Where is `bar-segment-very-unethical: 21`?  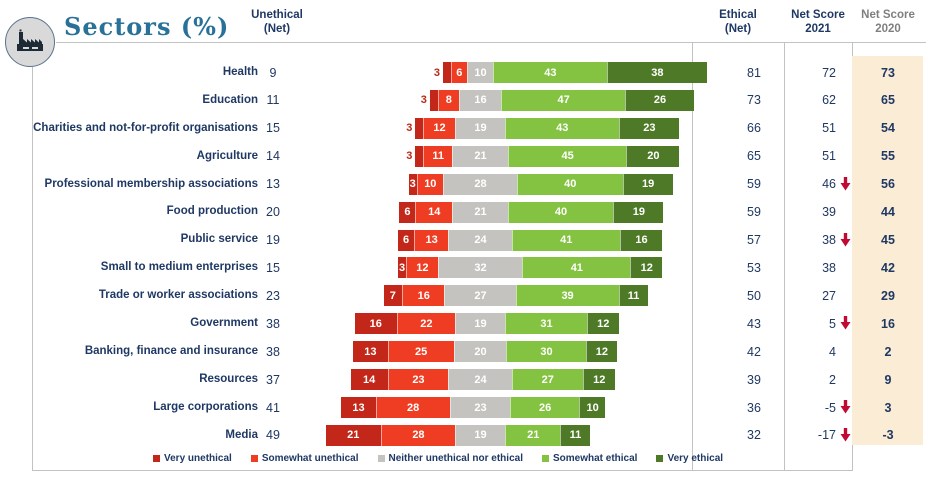 bar-segment-very-unethical: 21 is located at coordinates (353, 435).